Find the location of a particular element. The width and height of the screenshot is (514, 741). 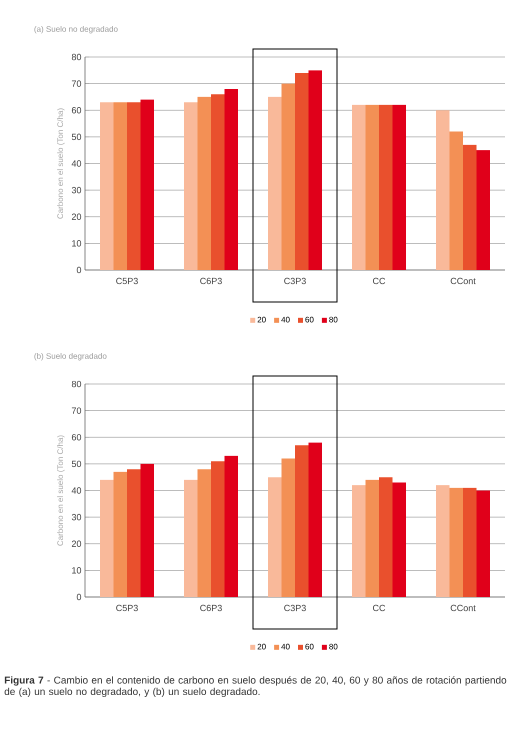

text: Figura 7 - Cambio en el contenido de carbono en suelo después de 20, 40, 60 y 80 años de rotación partiendo de (a) un suelo no degradado, y (b) un suelo degradado. is located at coordinates (255, 687).